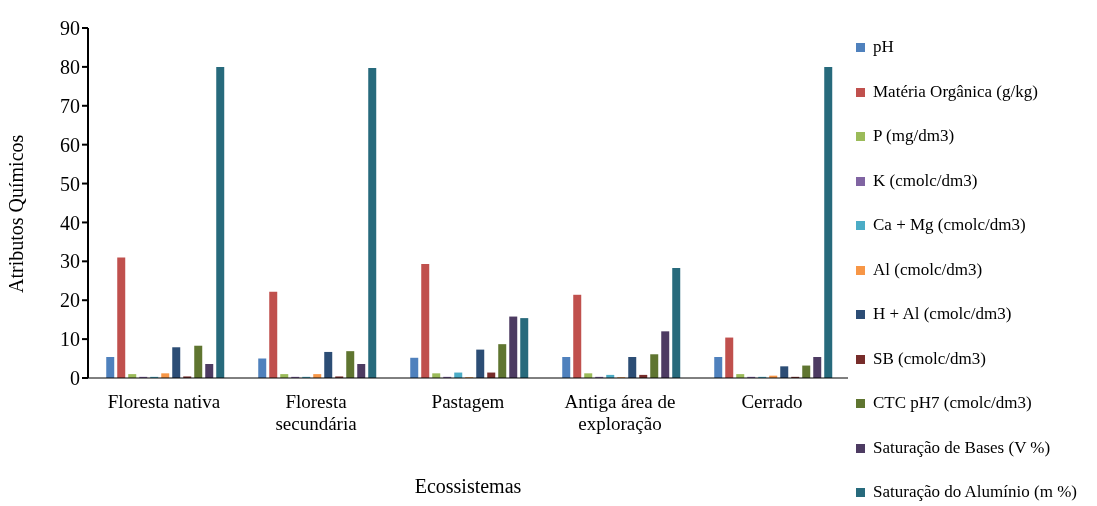 The image size is (1097, 506). Describe the element at coordinates (164, 401) in the screenshot. I see `x-tick-label: Floresta nativa` at that location.